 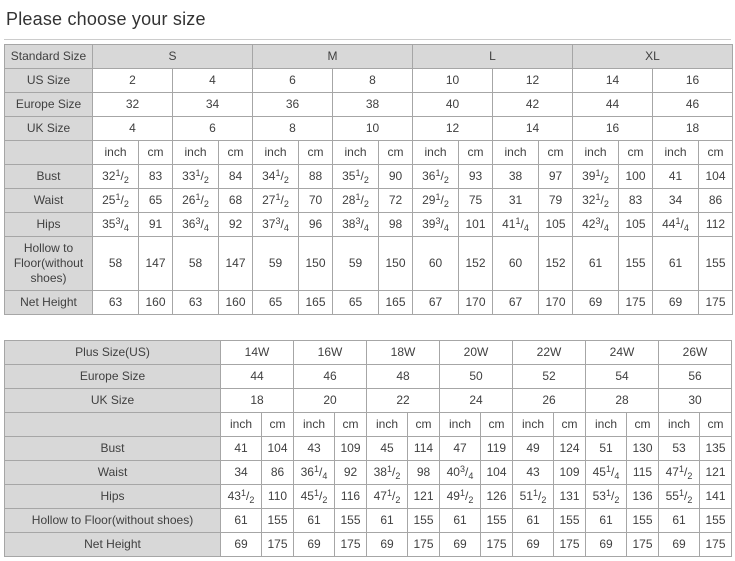 I want to click on measure-value-cell: 45, so click(x=387, y=448).